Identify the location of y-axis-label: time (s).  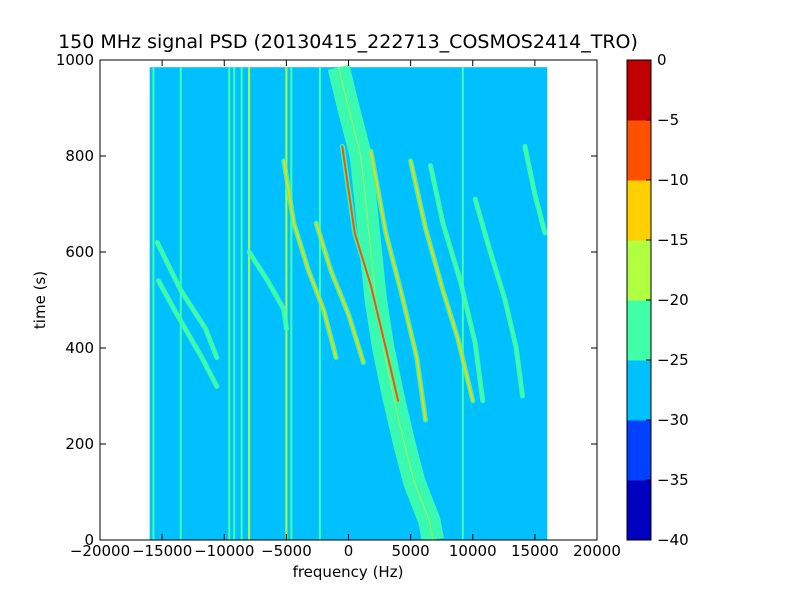
(40, 300).